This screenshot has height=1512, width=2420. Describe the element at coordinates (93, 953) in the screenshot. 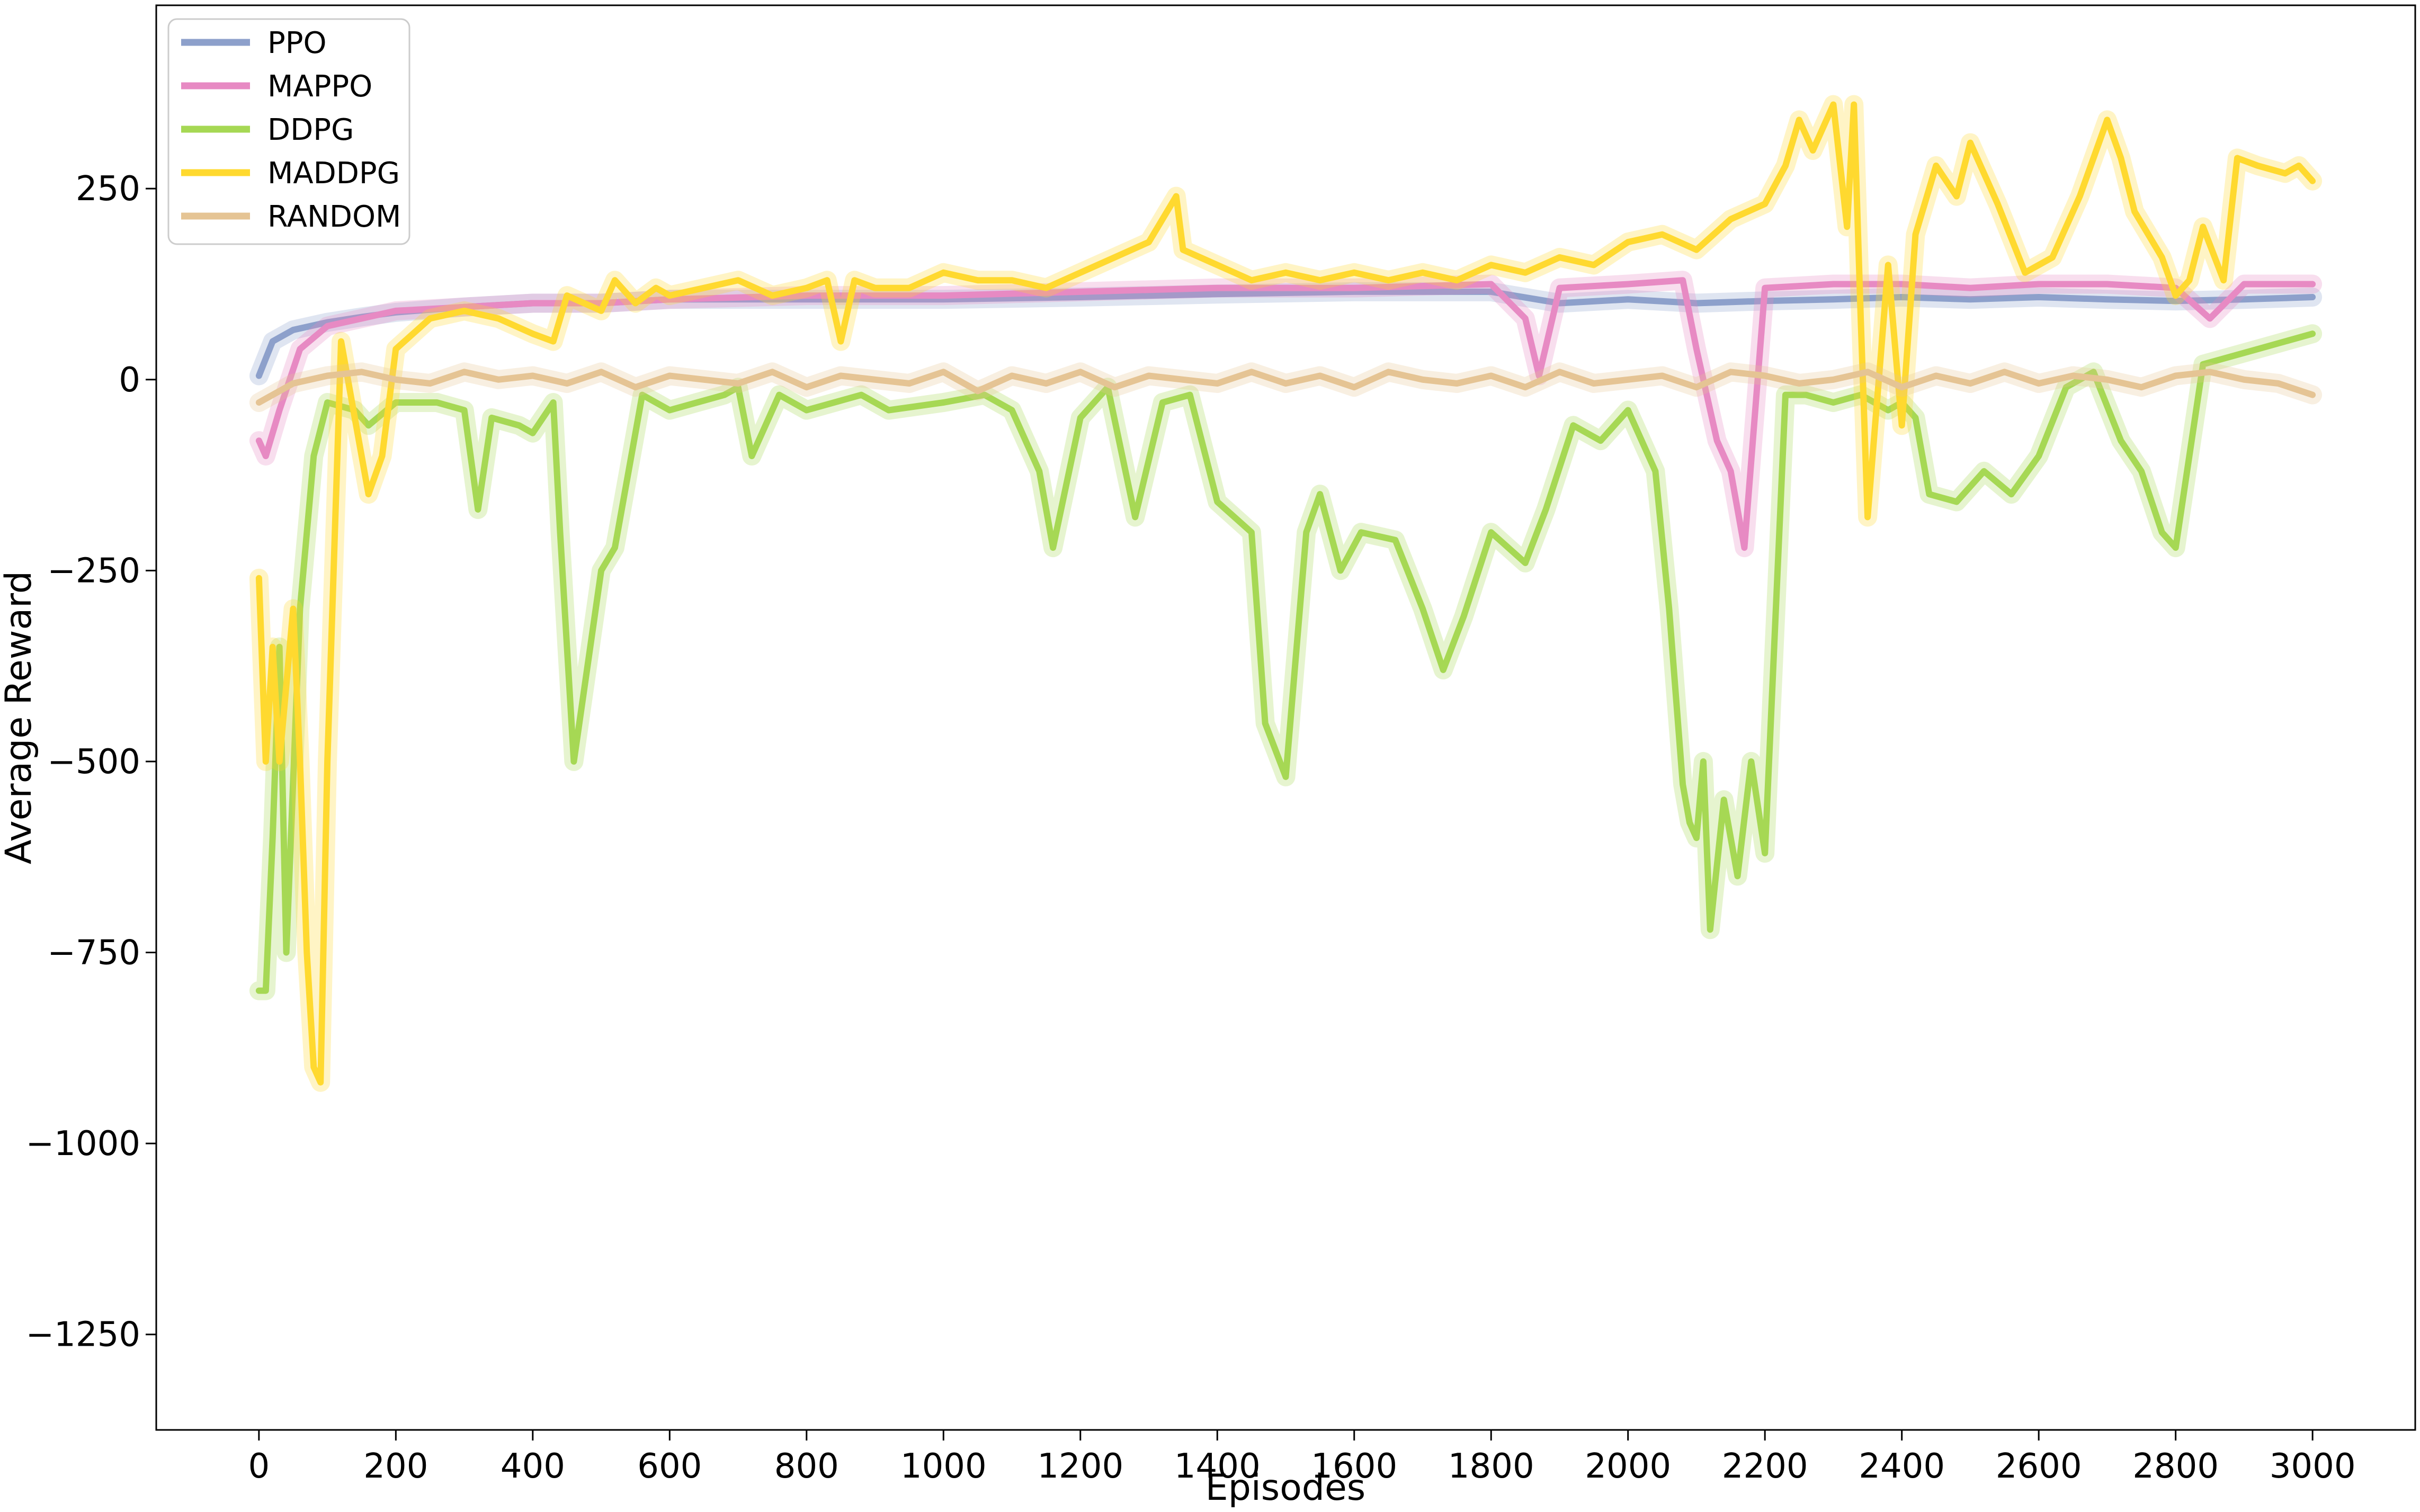

I see `y-tick-label: −750` at that location.